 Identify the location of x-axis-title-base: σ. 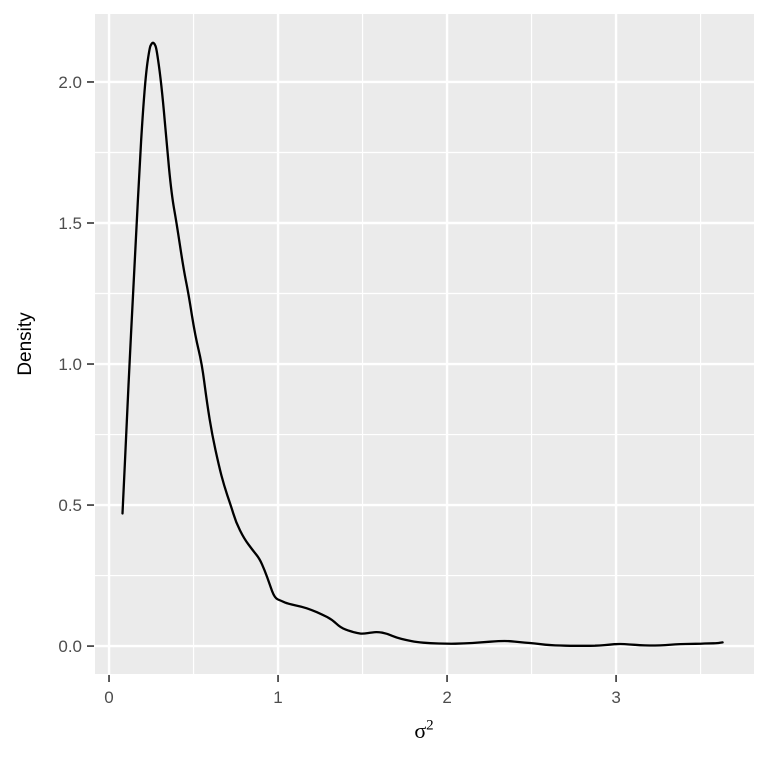
(420, 730).